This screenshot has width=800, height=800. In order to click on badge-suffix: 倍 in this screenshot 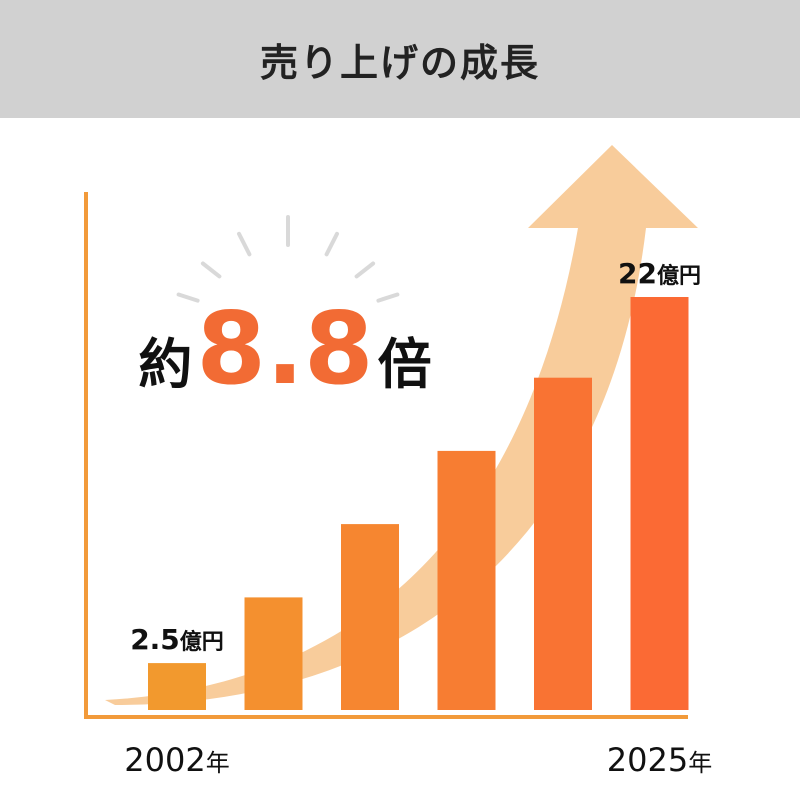, I will do `click(405, 364)`.